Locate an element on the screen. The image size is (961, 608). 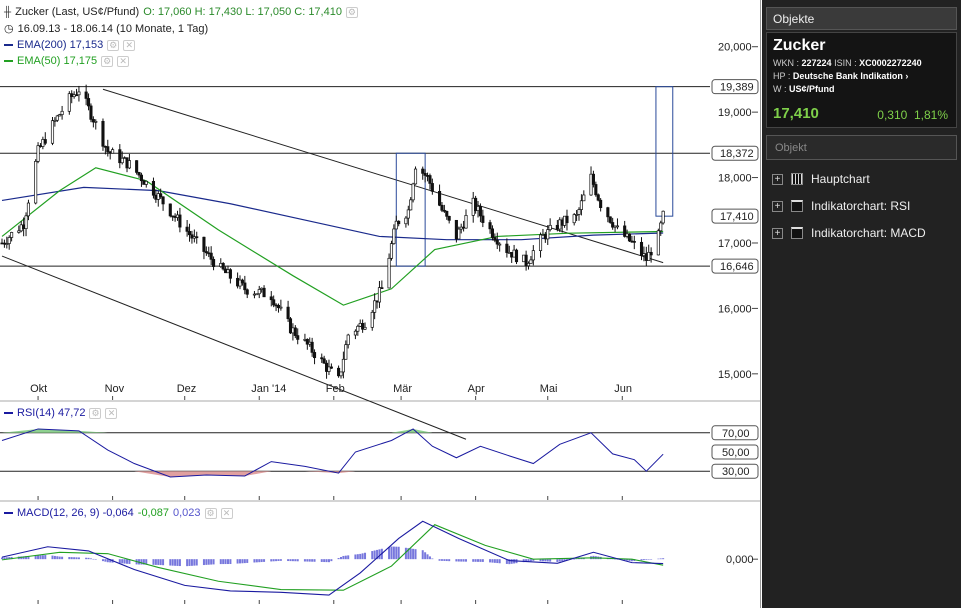
sidebar-item-rsi: + Indikatorchart: RSI is located at coordinates (841, 206).